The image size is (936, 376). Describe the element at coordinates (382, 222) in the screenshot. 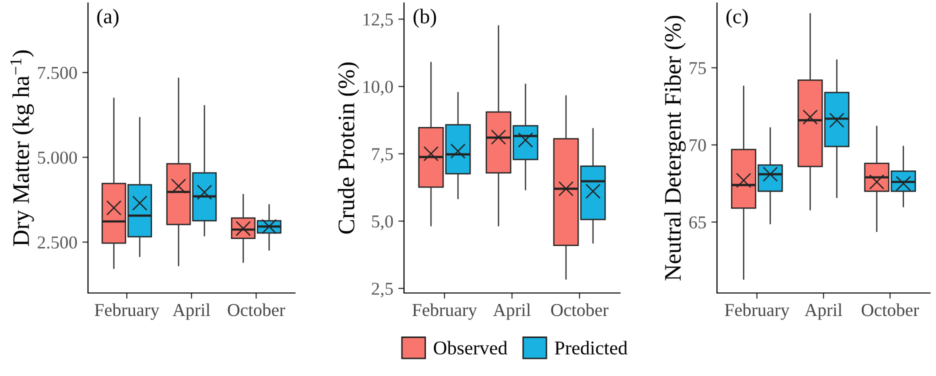

I see `y-tick-label: 5,0` at that location.